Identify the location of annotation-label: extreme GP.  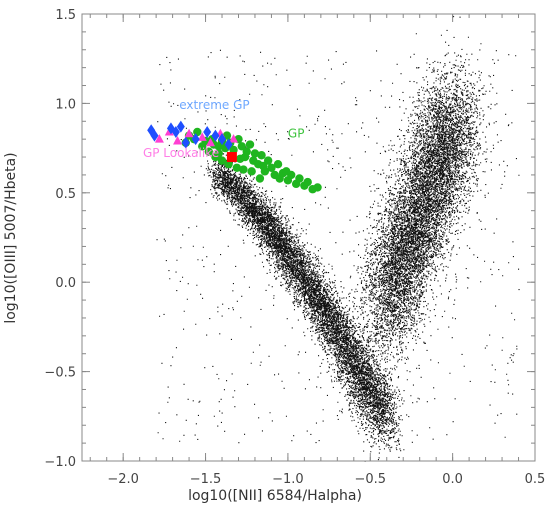
(214, 105).